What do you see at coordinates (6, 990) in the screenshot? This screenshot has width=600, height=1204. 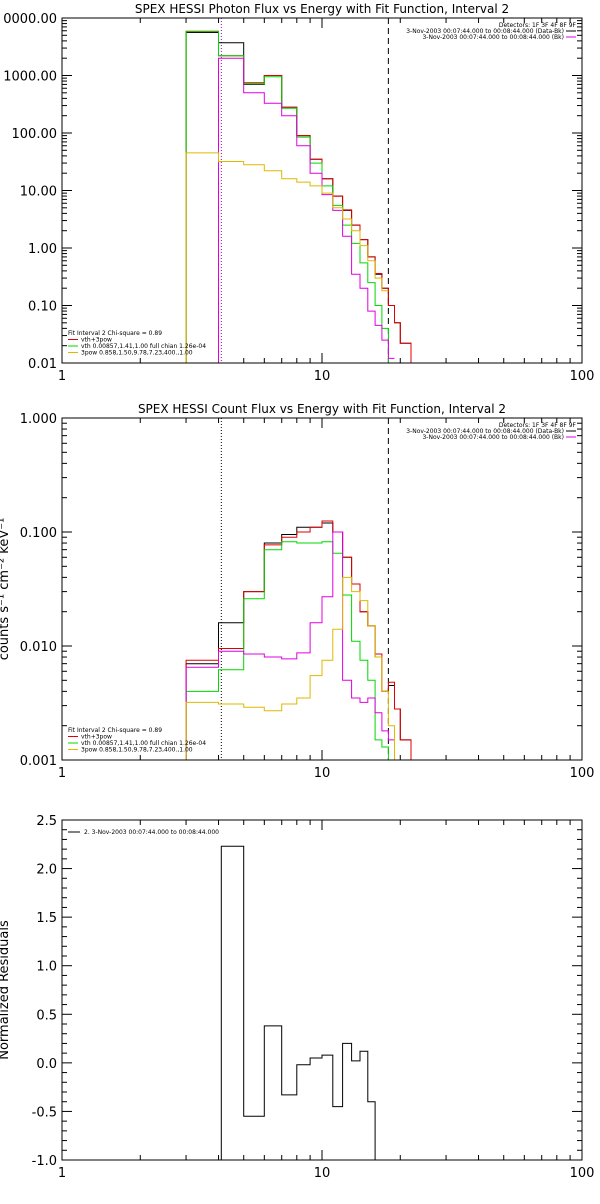 I see `y-axis-label: Normalized Residuals` at bounding box center [6, 990].